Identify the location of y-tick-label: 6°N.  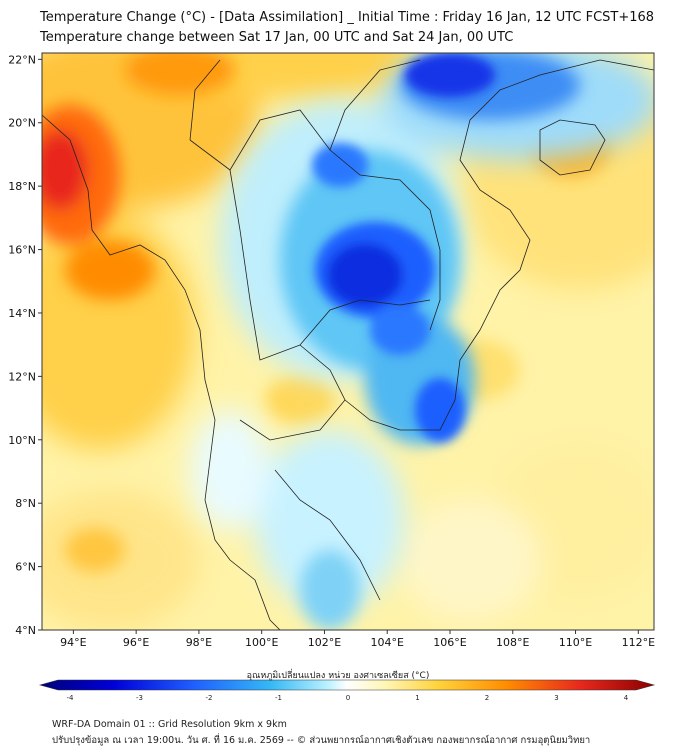
(25, 567).